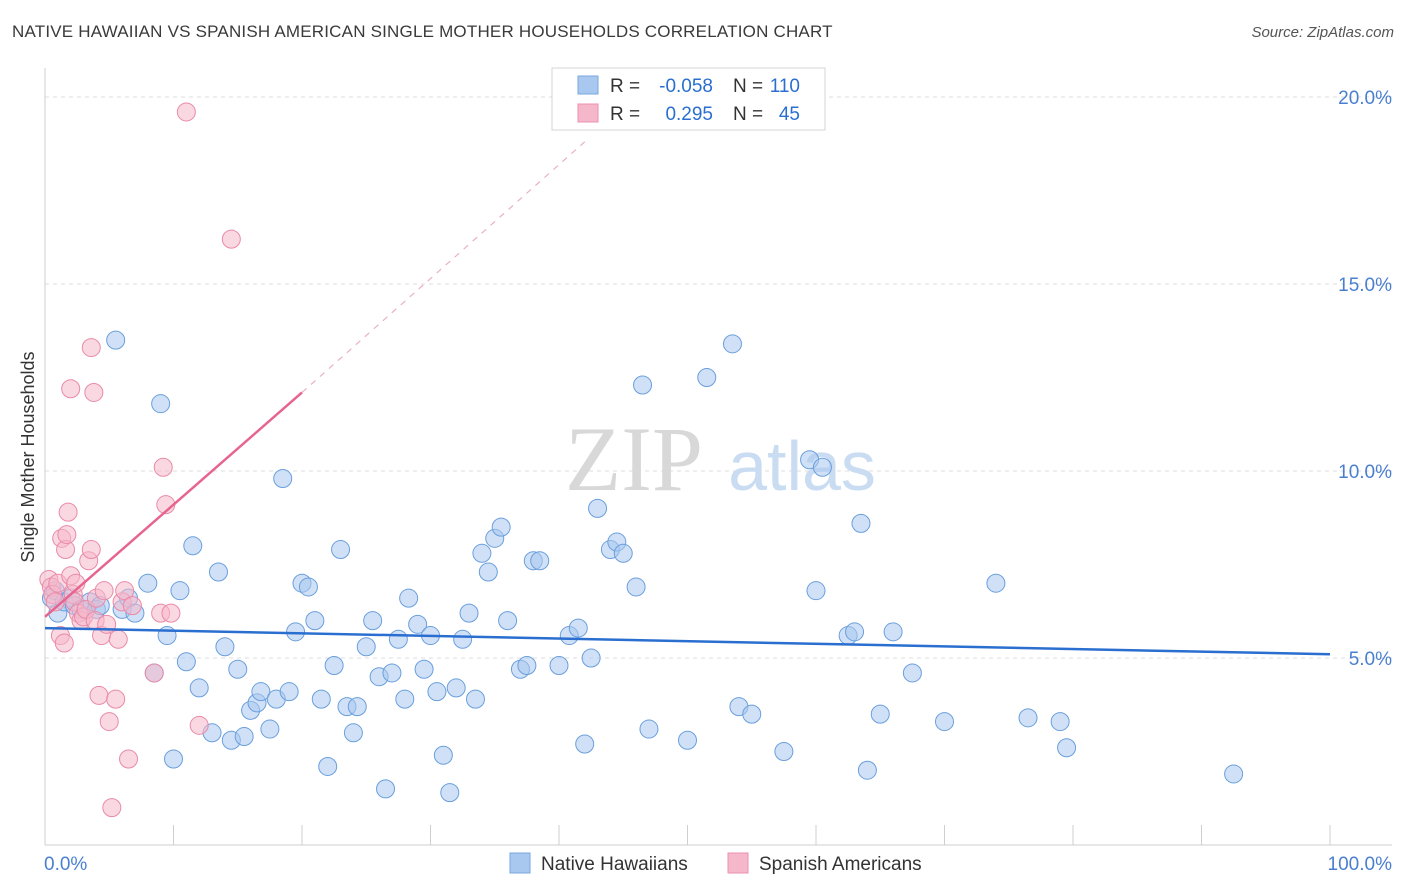 Image resolution: width=1406 pixels, height=892 pixels. What do you see at coordinates (1365, 98) in the screenshot?
I see `y-tick-label: 20.0%` at bounding box center [1365, 98].